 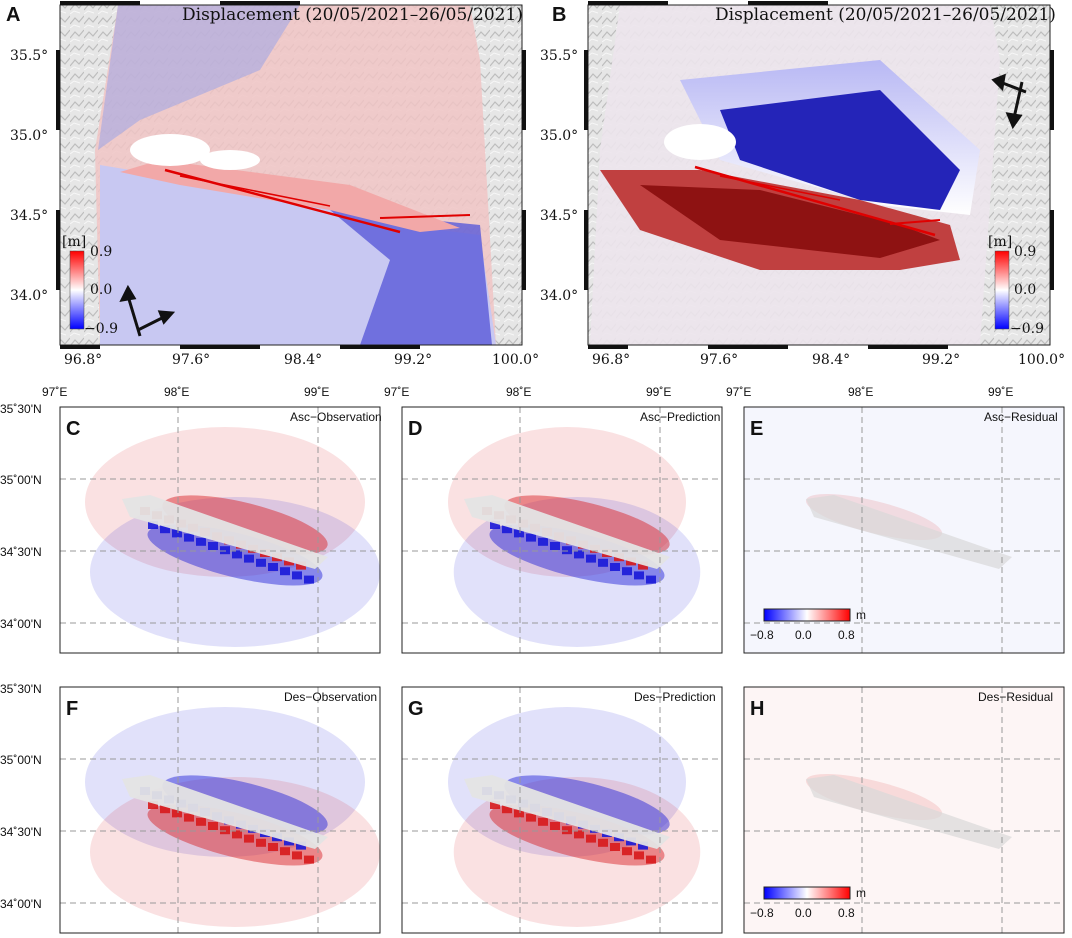 I want to click on panel-a-lon-tick: 97.6°, so click(x=191, y=360).